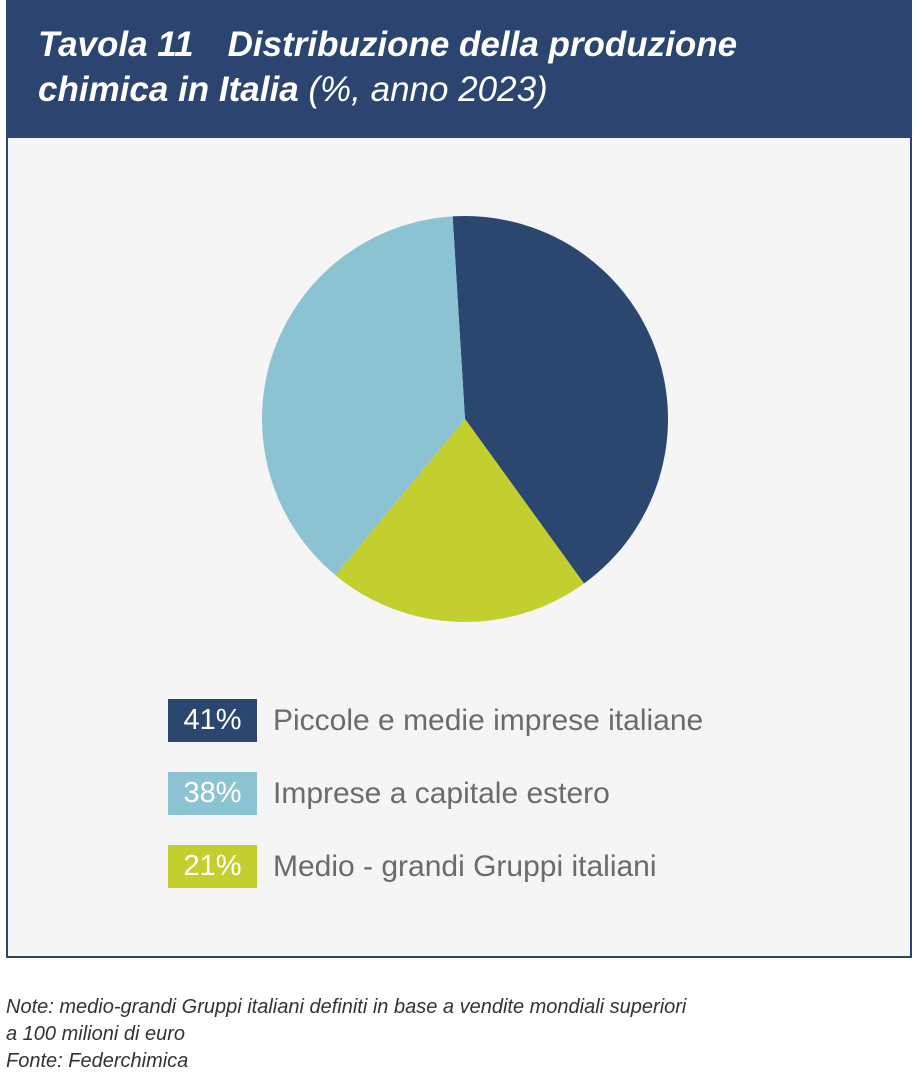  I want to click on chart-title-line-1: Tavola 11 Distribuzione della produzione, so click(474, 44).